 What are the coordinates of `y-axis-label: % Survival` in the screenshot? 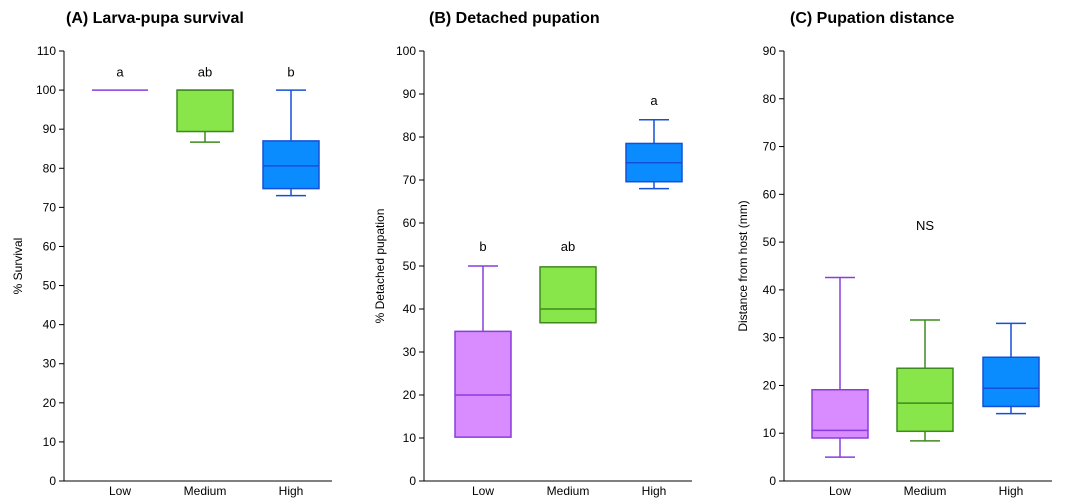 It's located at (18, 266).